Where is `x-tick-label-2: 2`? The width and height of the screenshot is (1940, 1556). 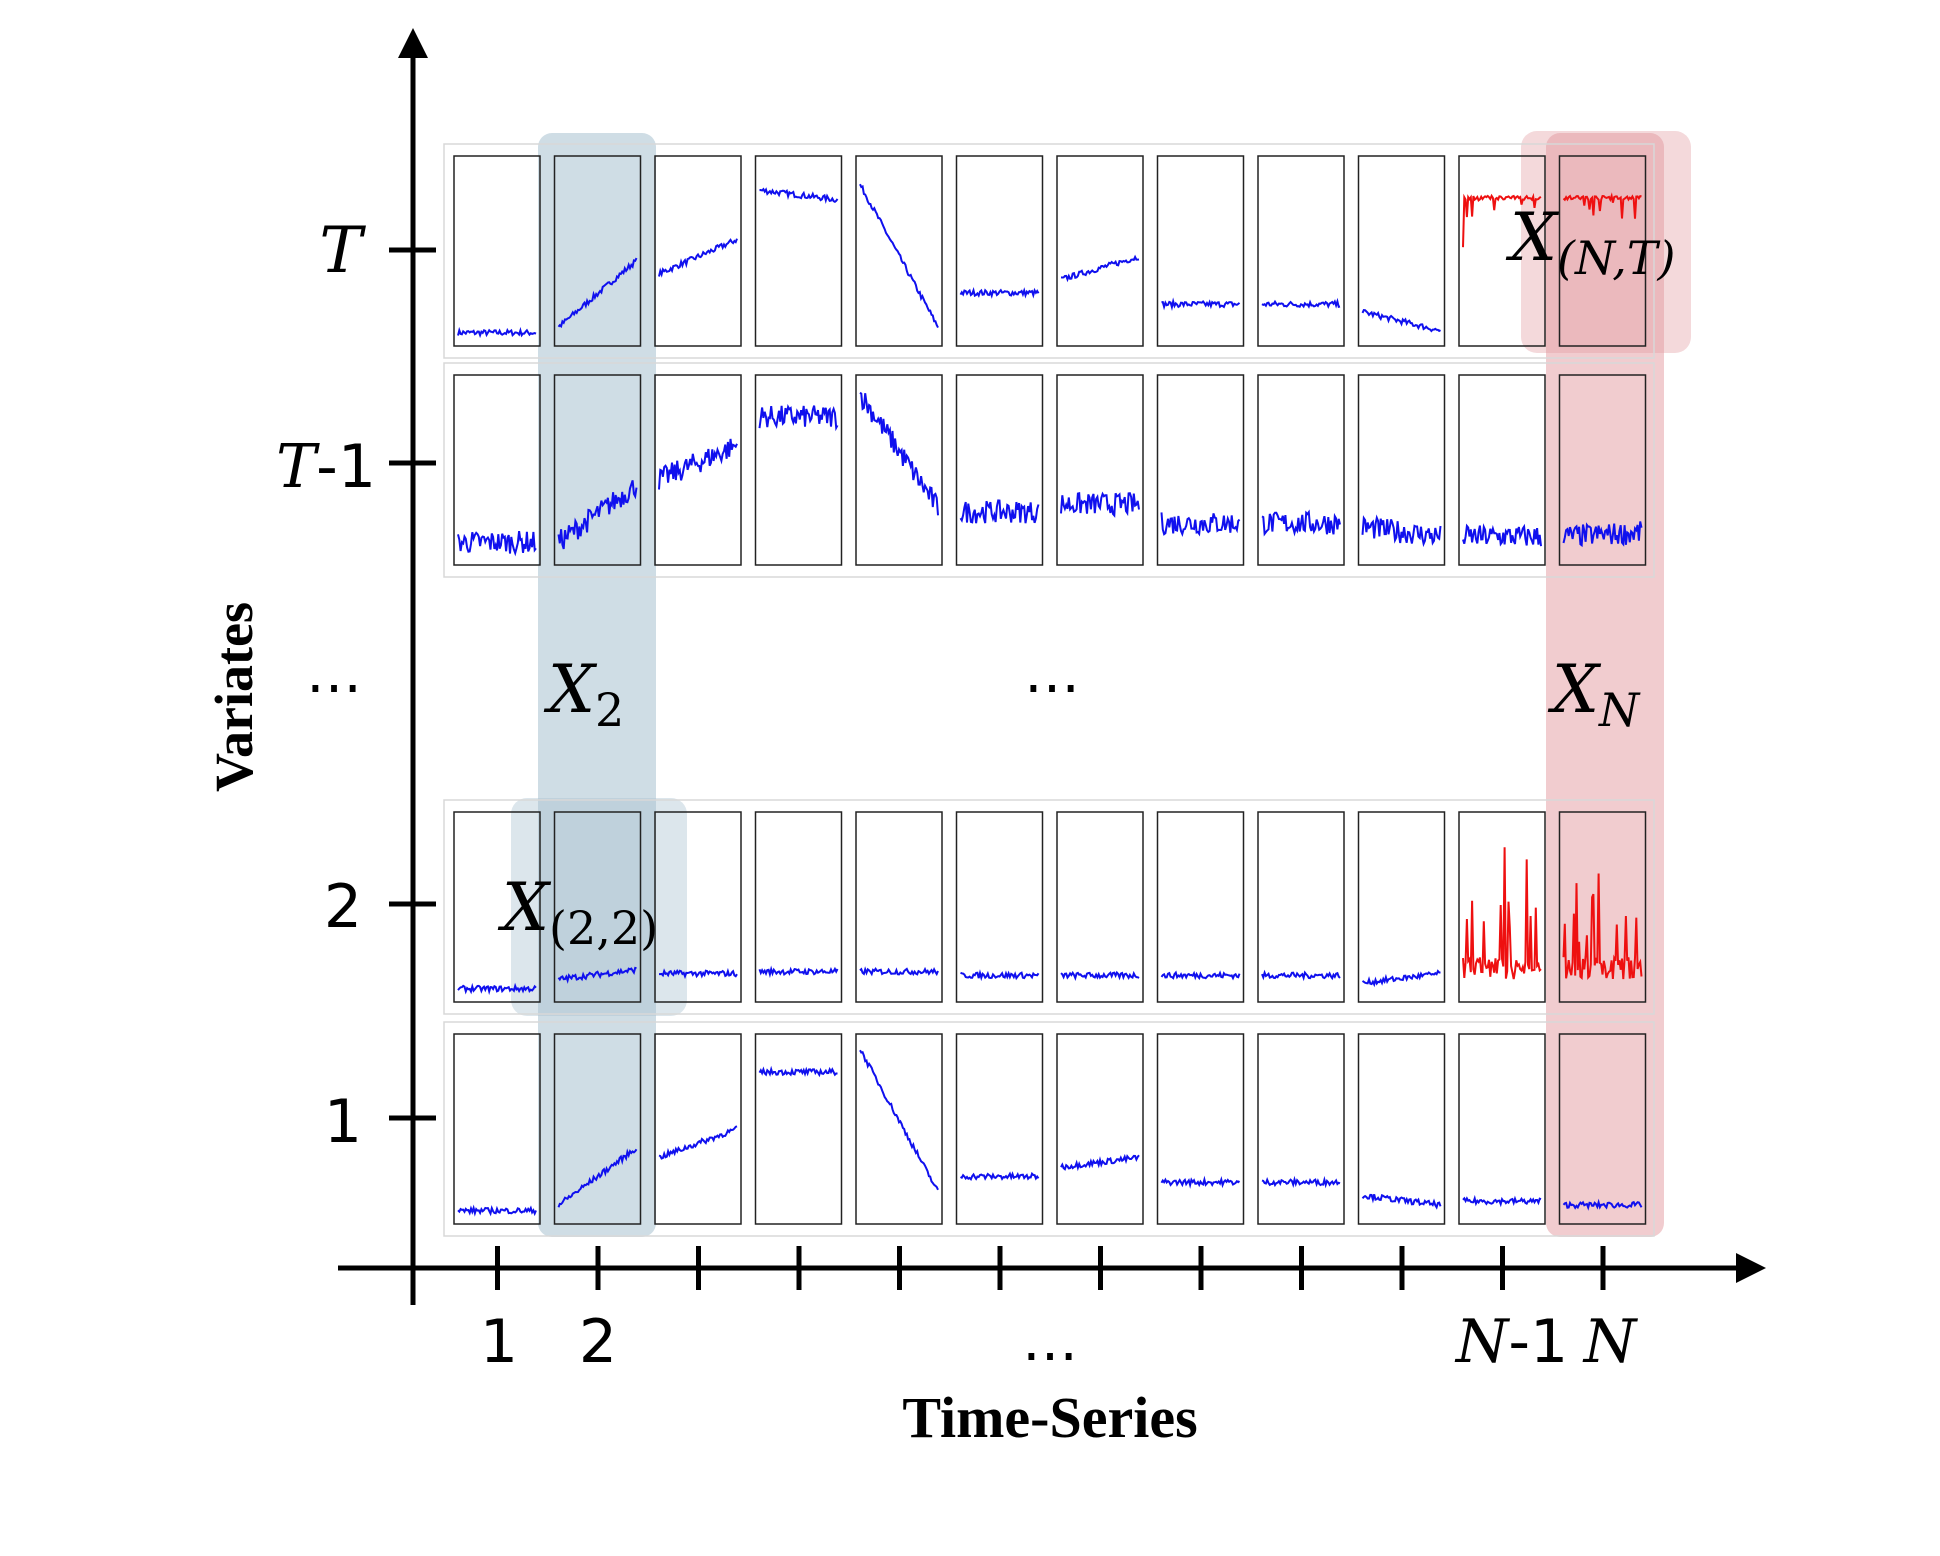
x-tick-label-2: 2 is located at coordinates (598, 1342).